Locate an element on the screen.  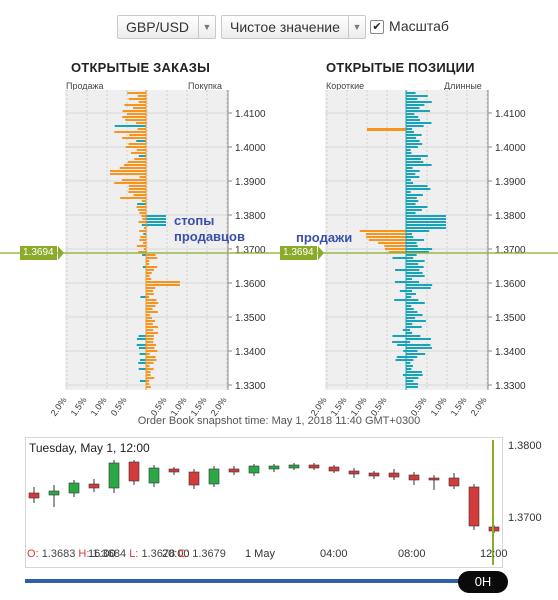
candle-x-tick: 04:00 is located at coordinates (334, 554).